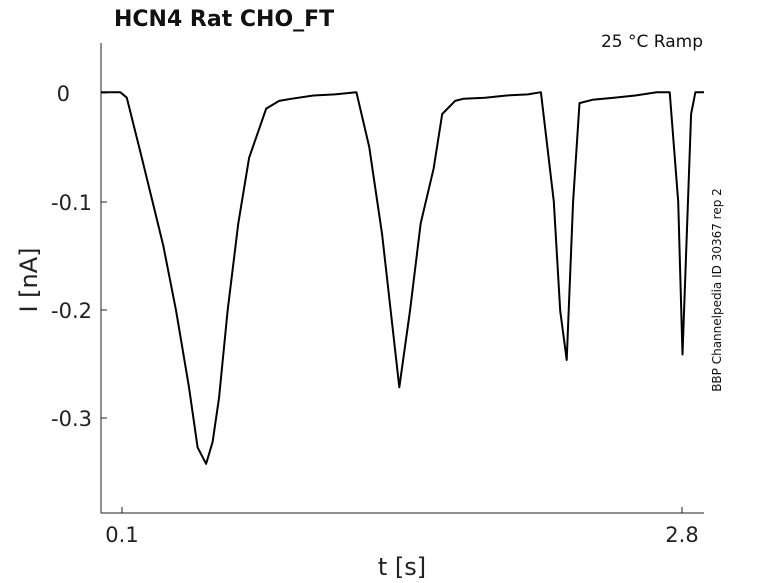 The image size is (778, 583). Describe the element at coordinates (224, 19) in the screenshot. I see `chart-title: HCN4 Rat CHO_FT` at that location.